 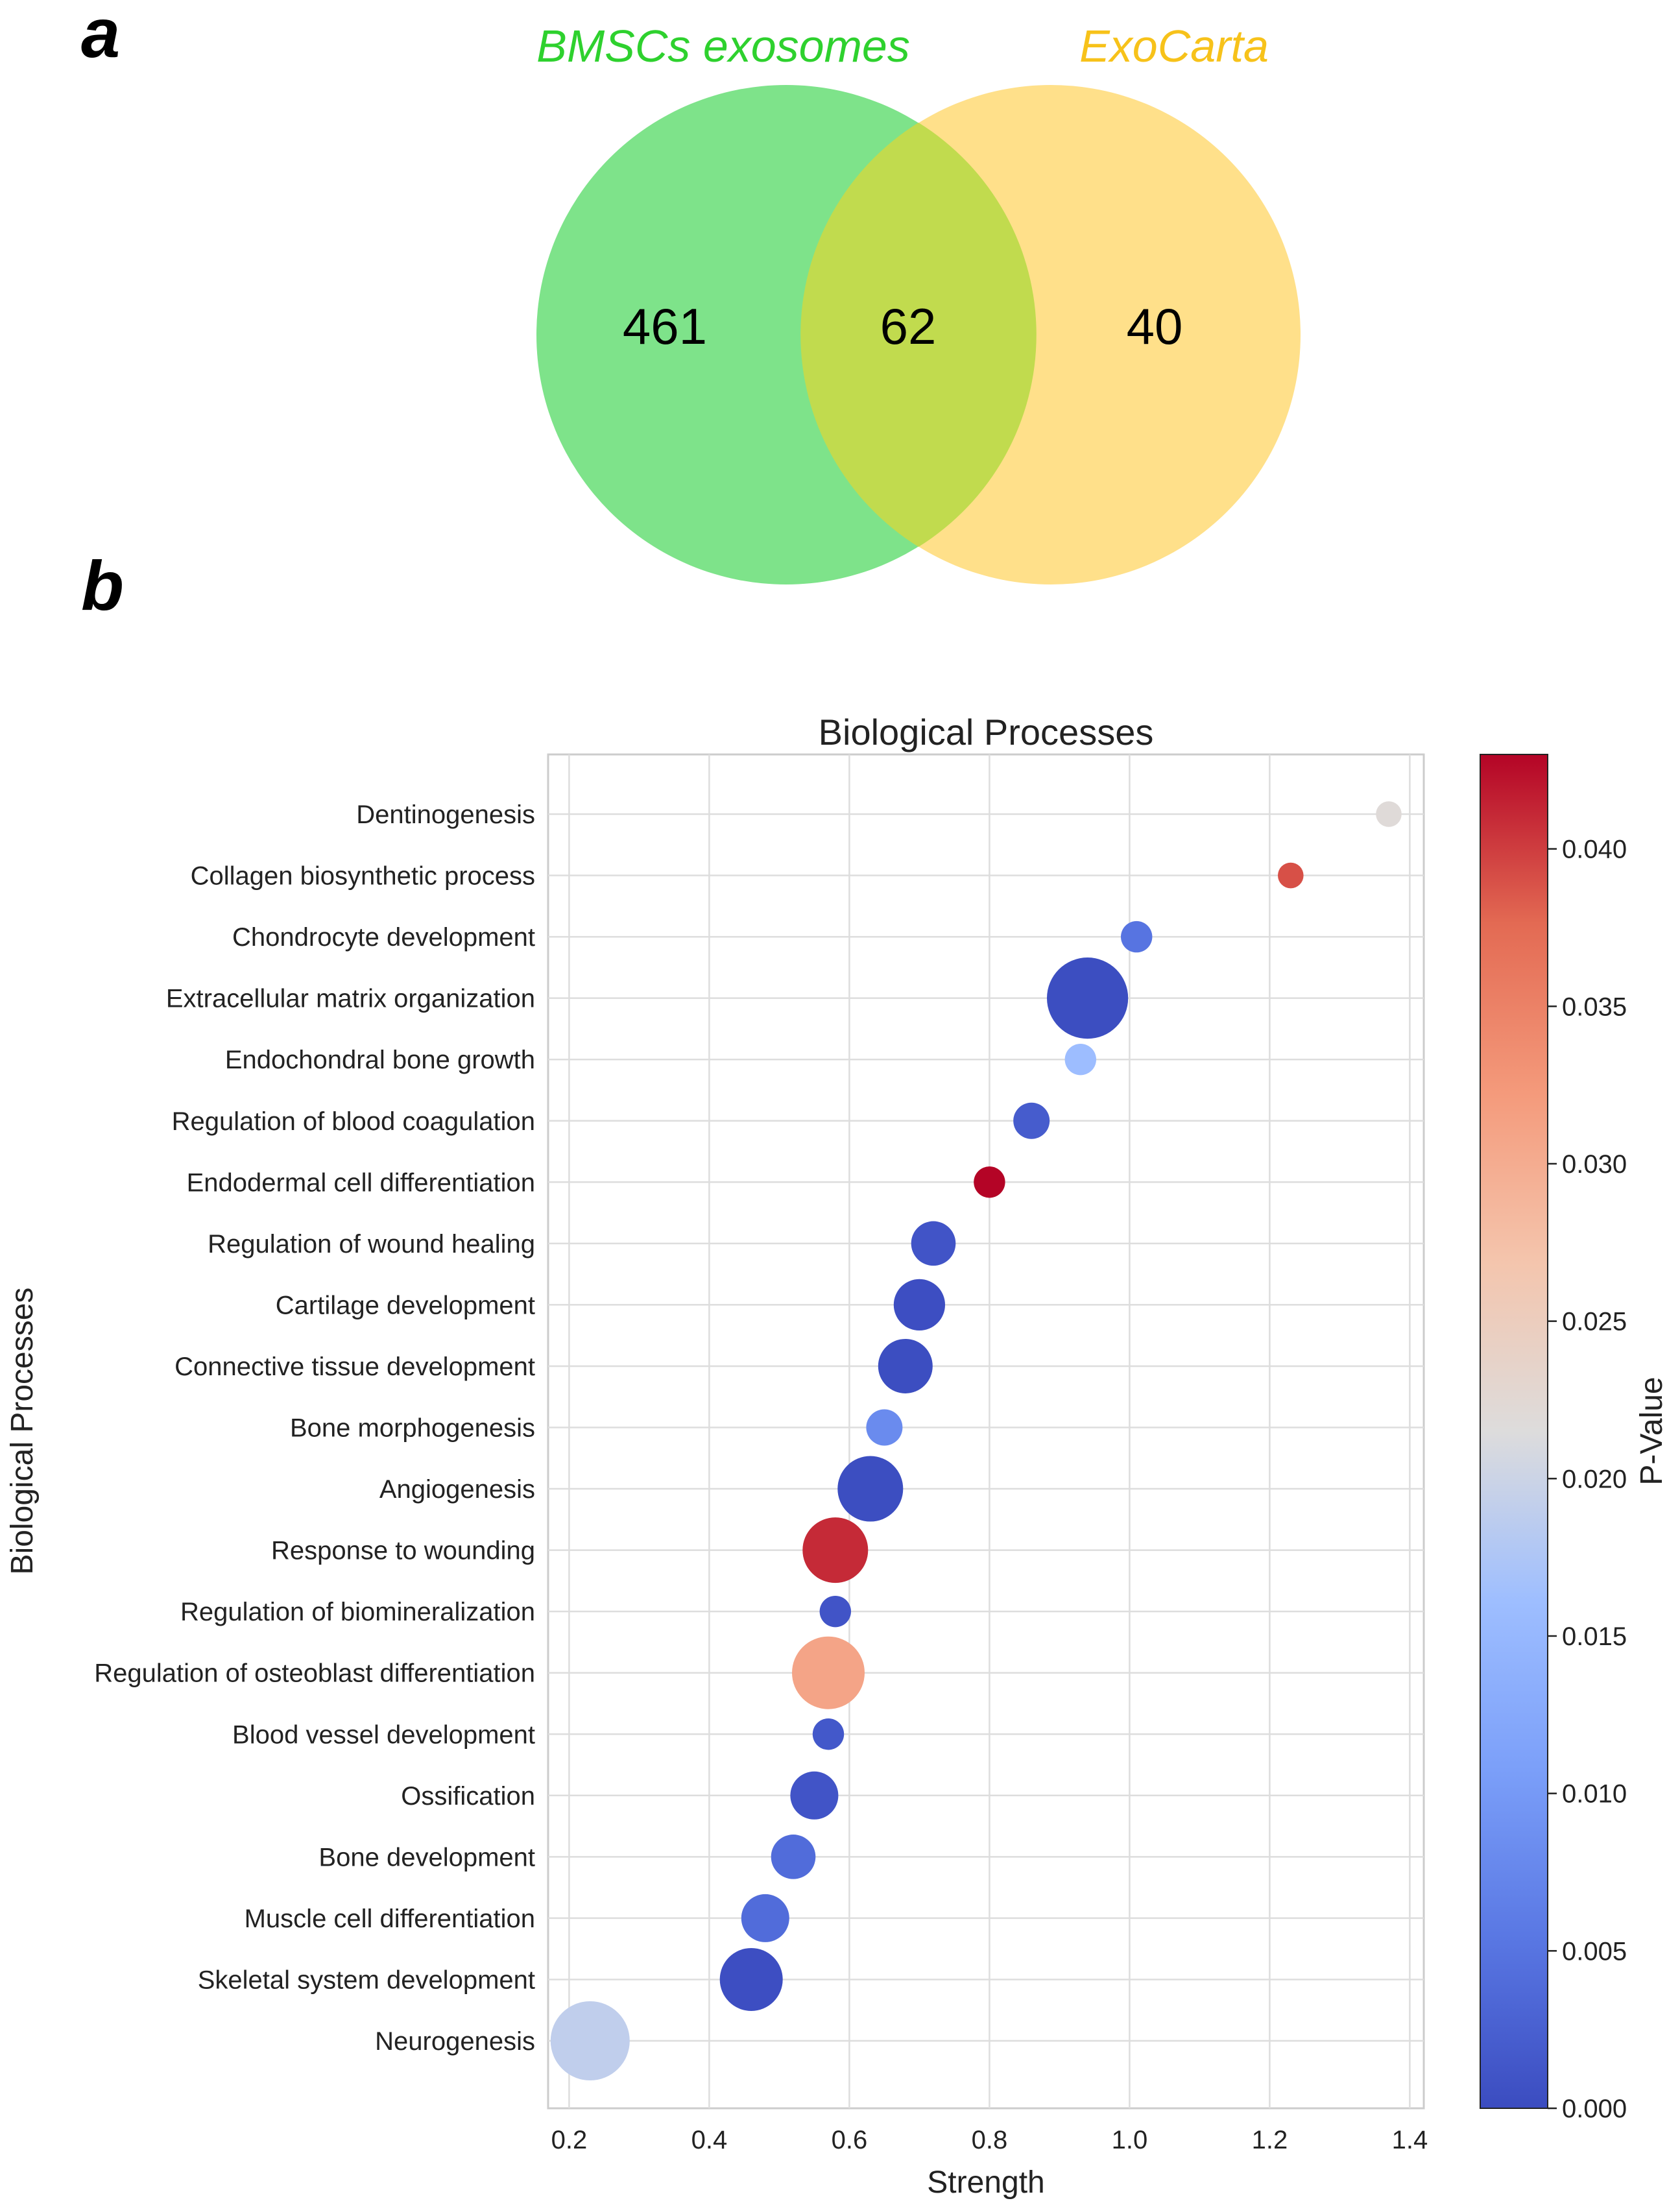 What do you see at coordinates (1291, 875) in the screenshot?
I see `bubble-collagen-biosynthetic-process: Collagen biosynthetic process` at bounding box center [1291, 875].